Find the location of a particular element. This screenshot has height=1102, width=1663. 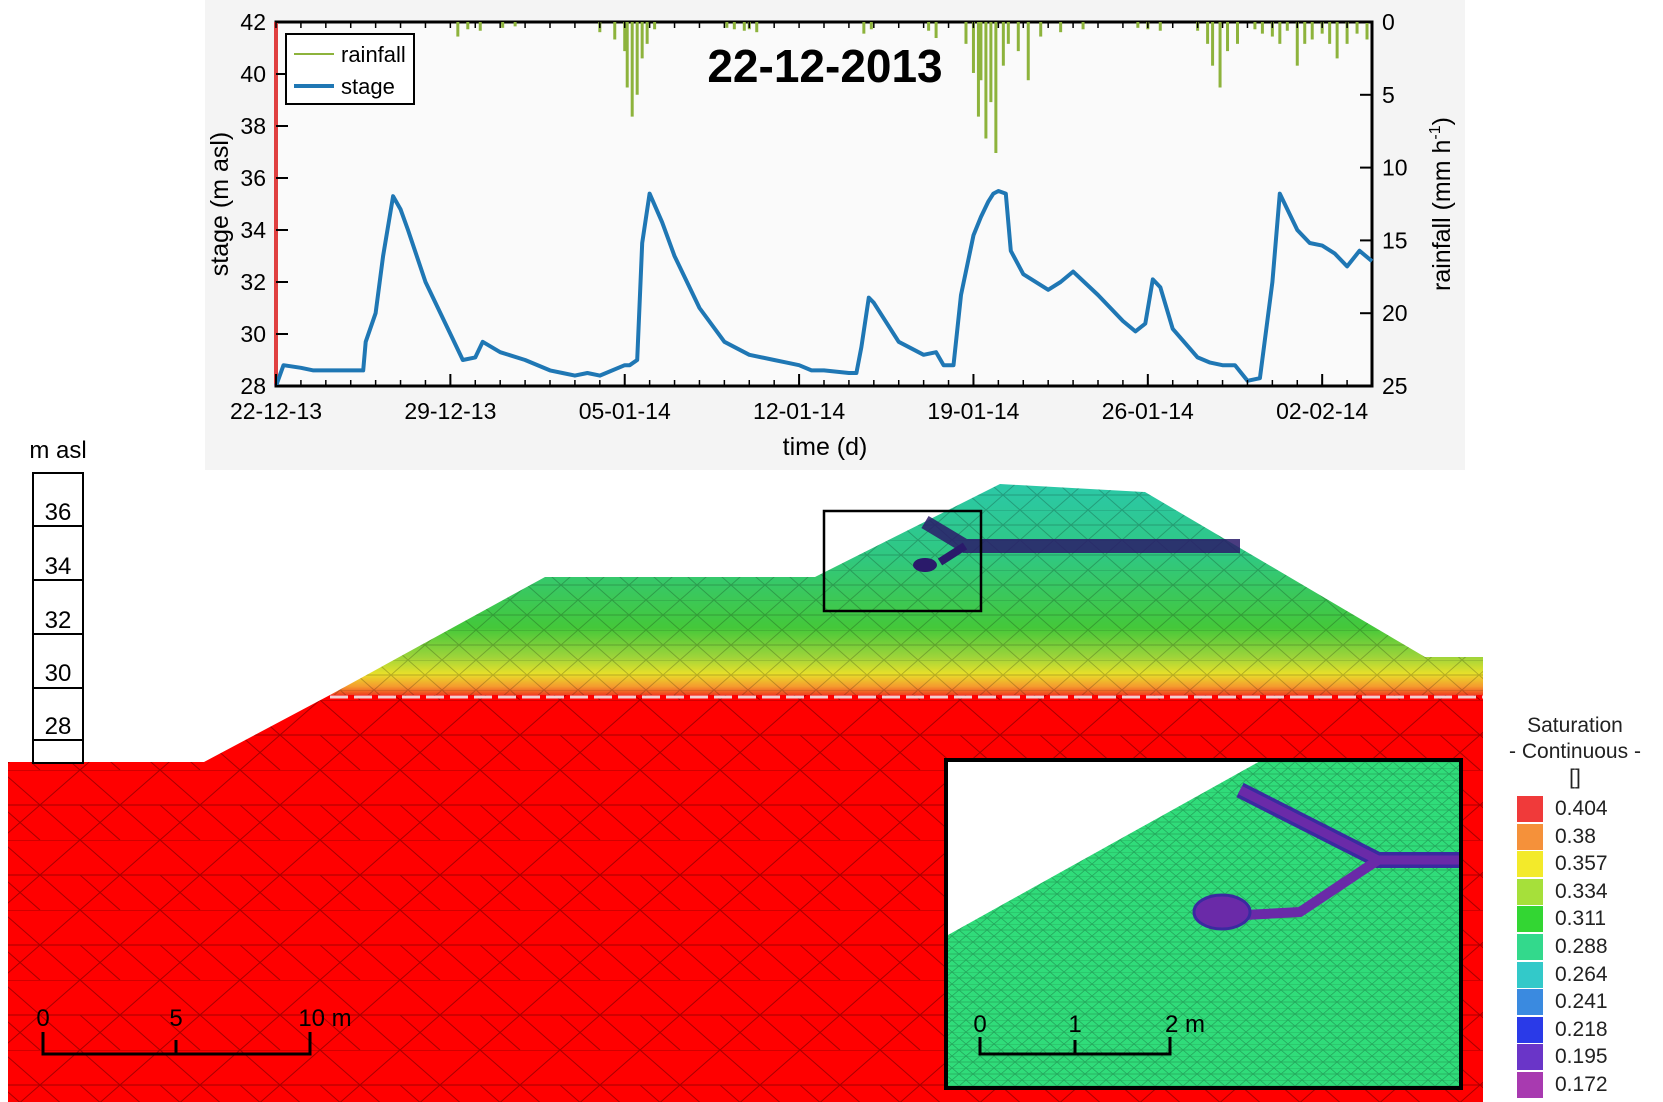

main-scale-label-5: 5 is located at coordinates (175, 1018).